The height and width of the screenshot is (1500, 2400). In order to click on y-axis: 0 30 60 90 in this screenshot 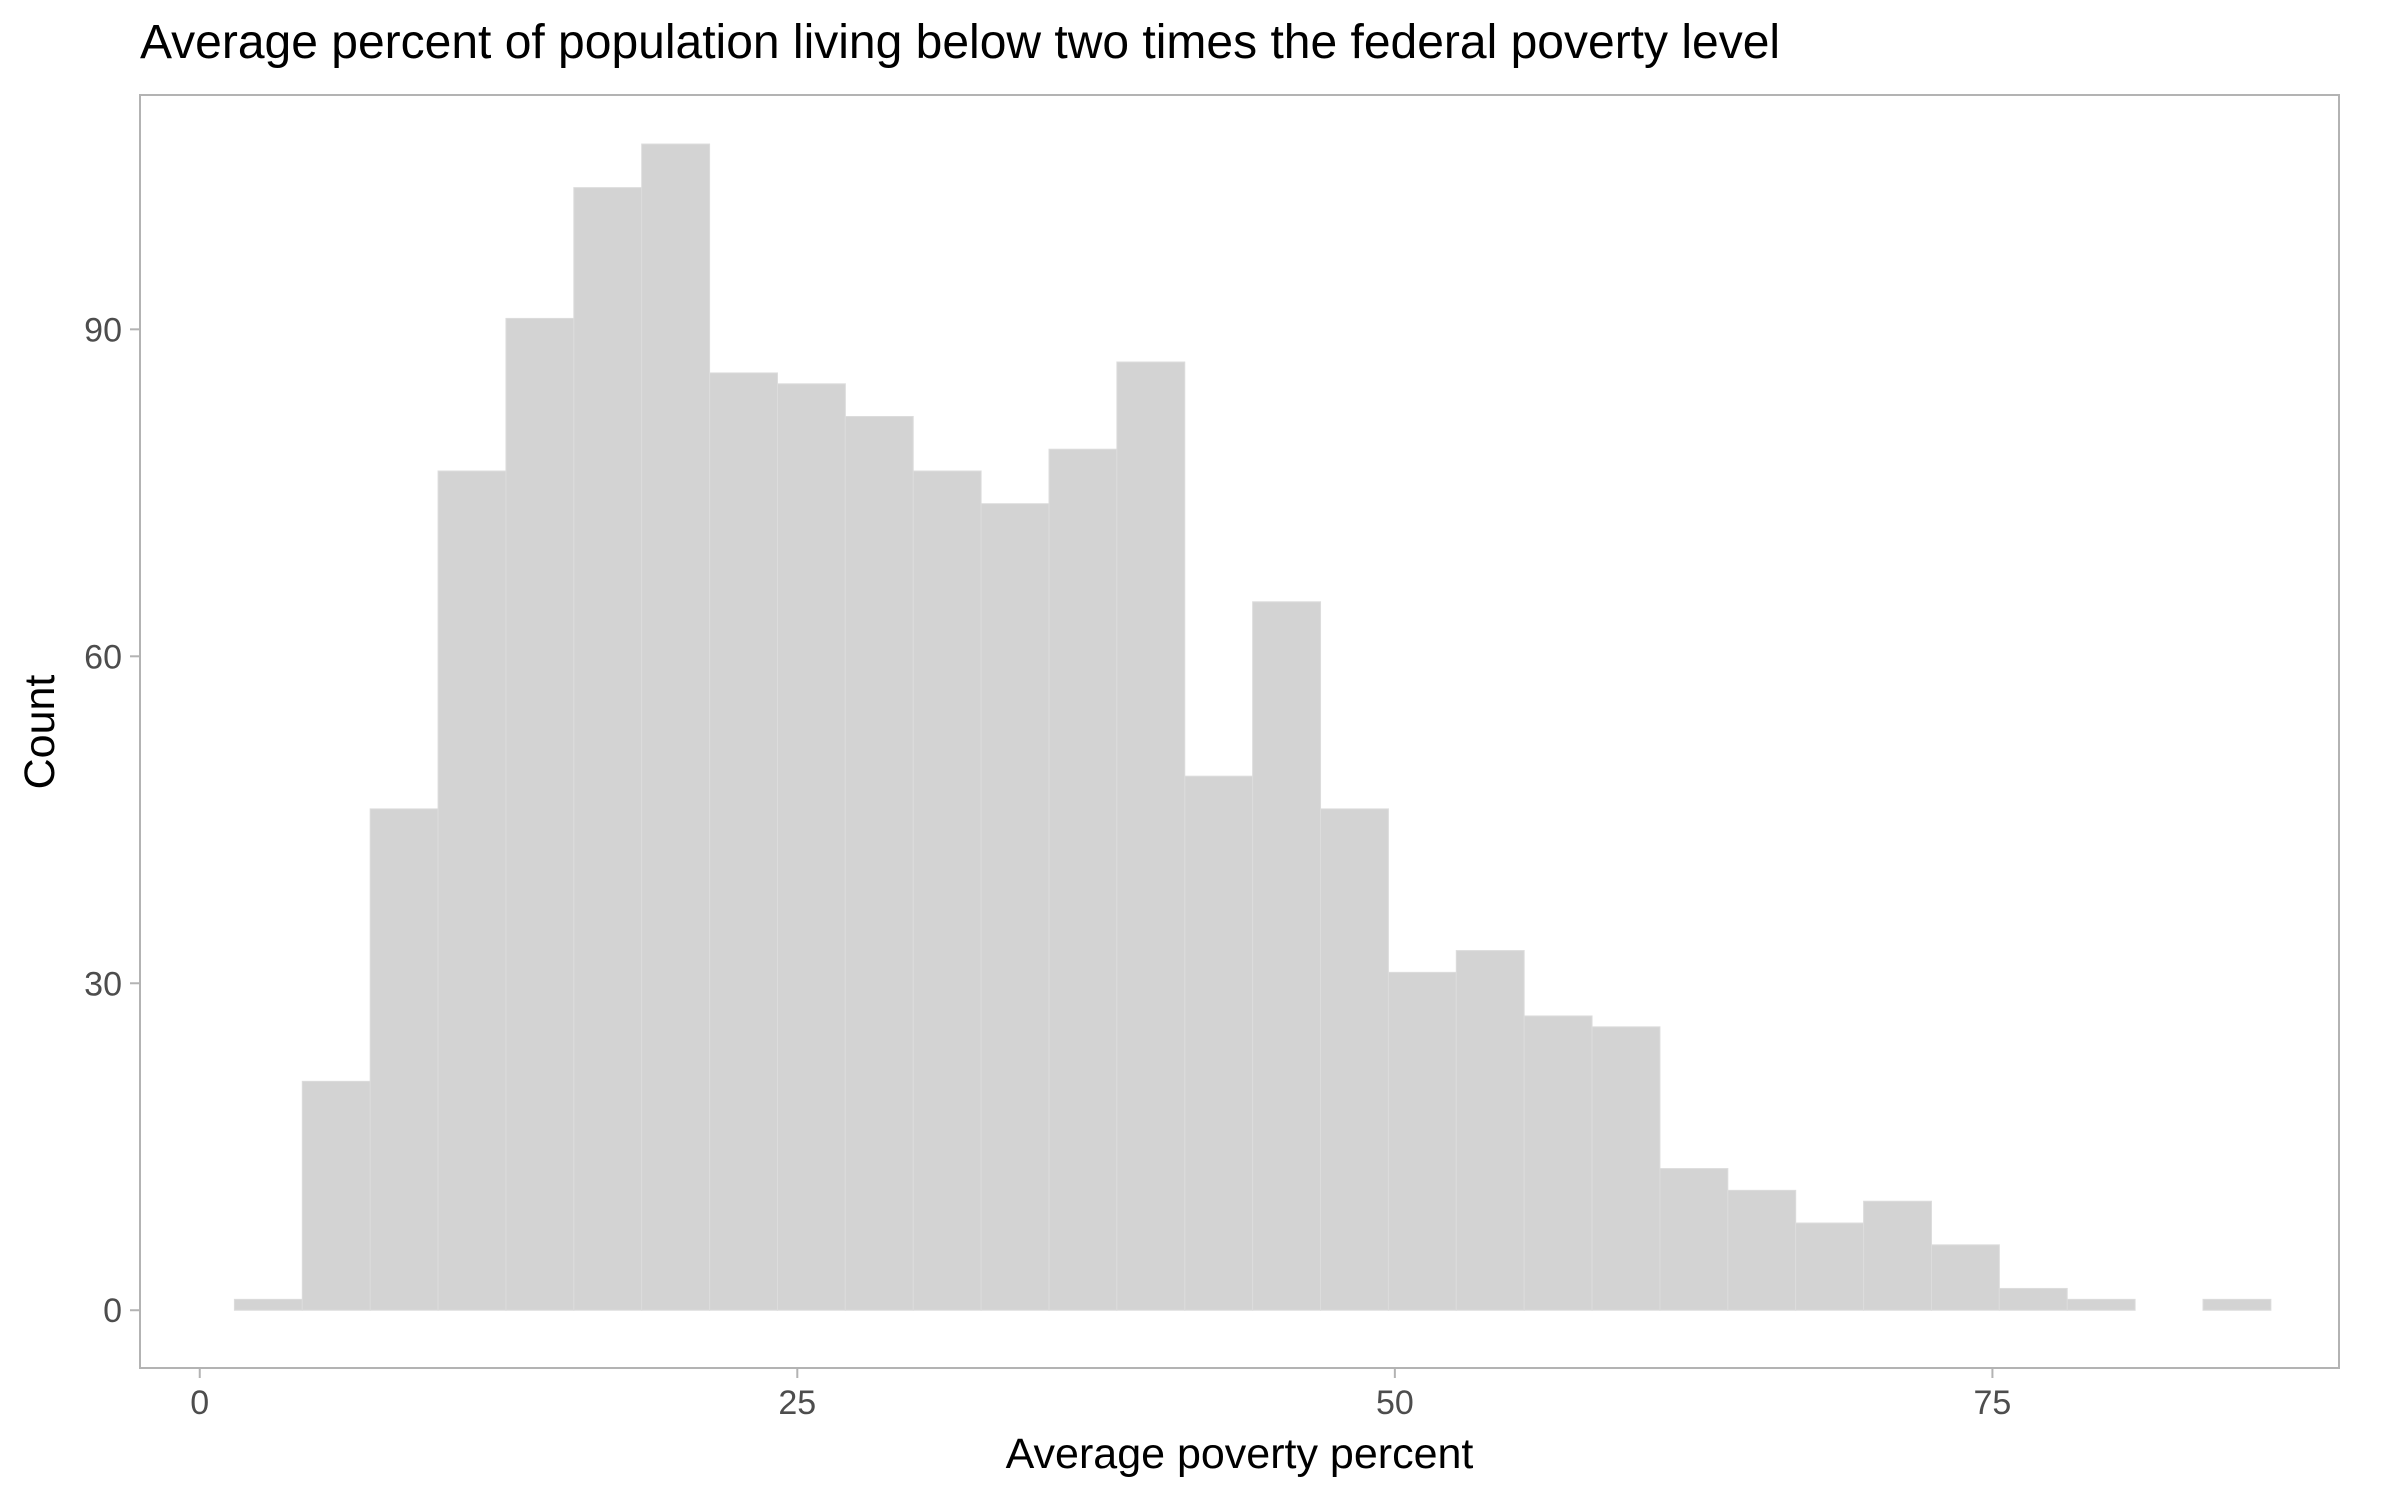, I will do `click(112, 820)`.